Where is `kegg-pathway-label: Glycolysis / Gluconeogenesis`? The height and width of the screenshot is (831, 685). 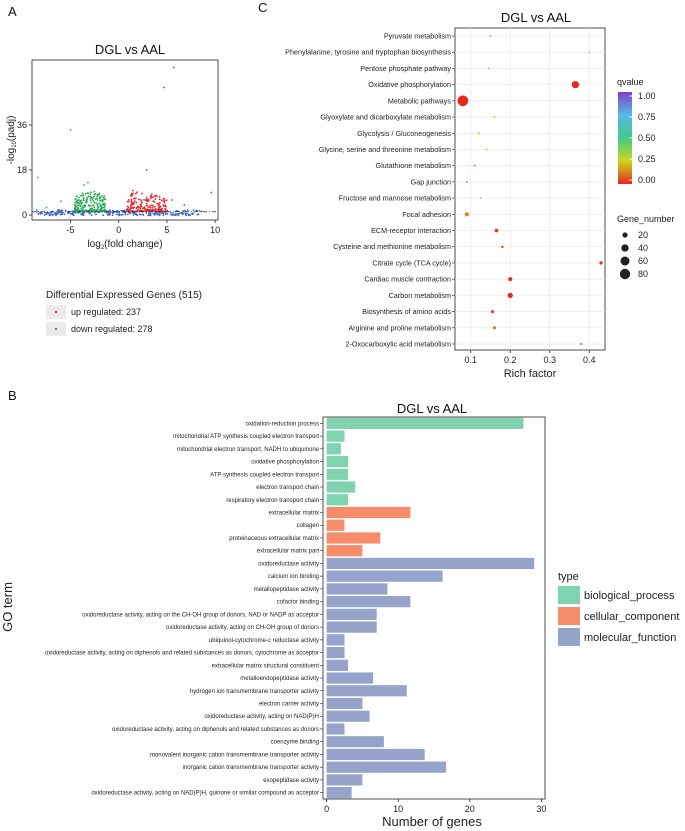 kegg-pathway-label: Glycolysis / Gluconeogenesis is located at coordinates (404, 133).